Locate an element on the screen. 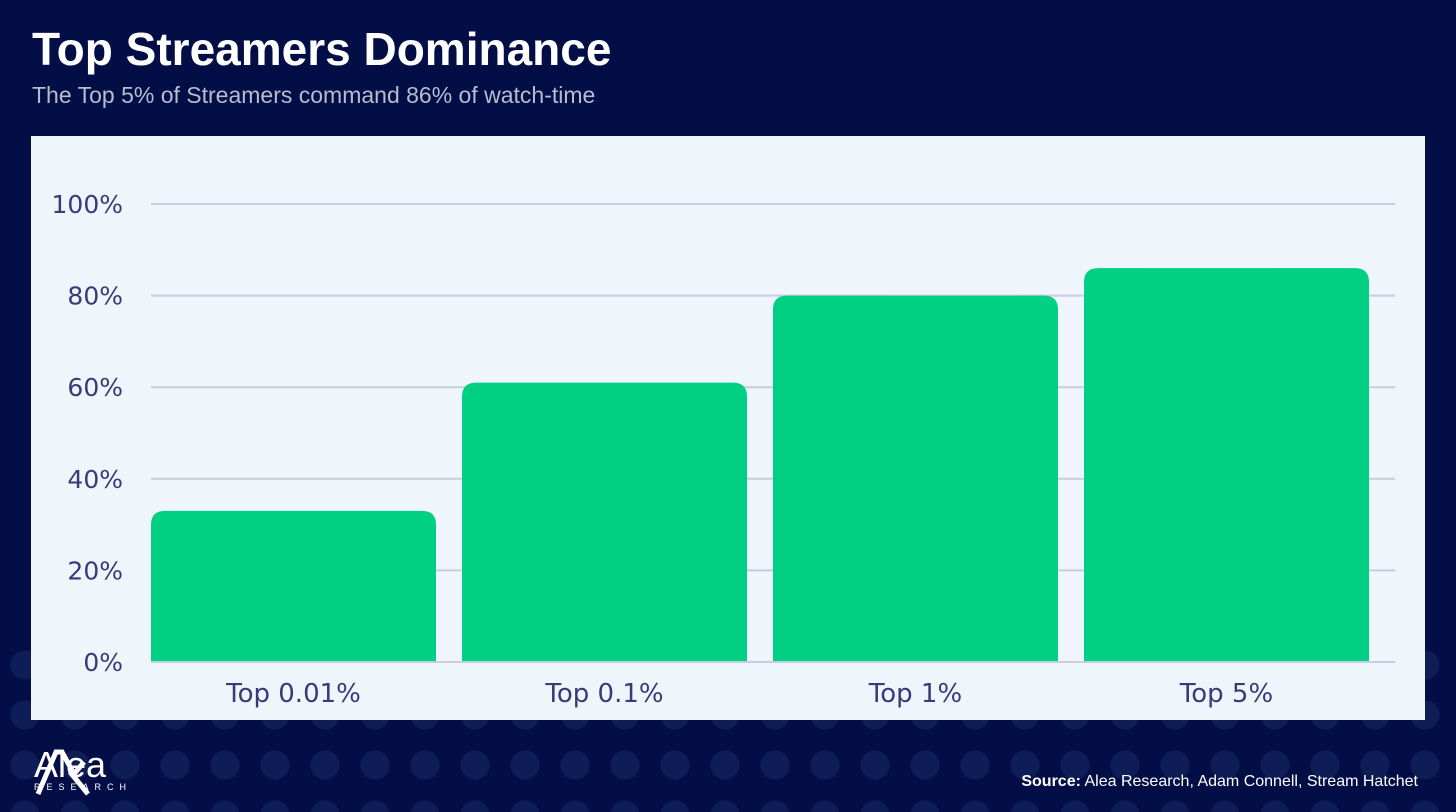 The height and width of the screenshot is (812, 1456). y-tick-label: 80% is located at coordinates (95, 296).